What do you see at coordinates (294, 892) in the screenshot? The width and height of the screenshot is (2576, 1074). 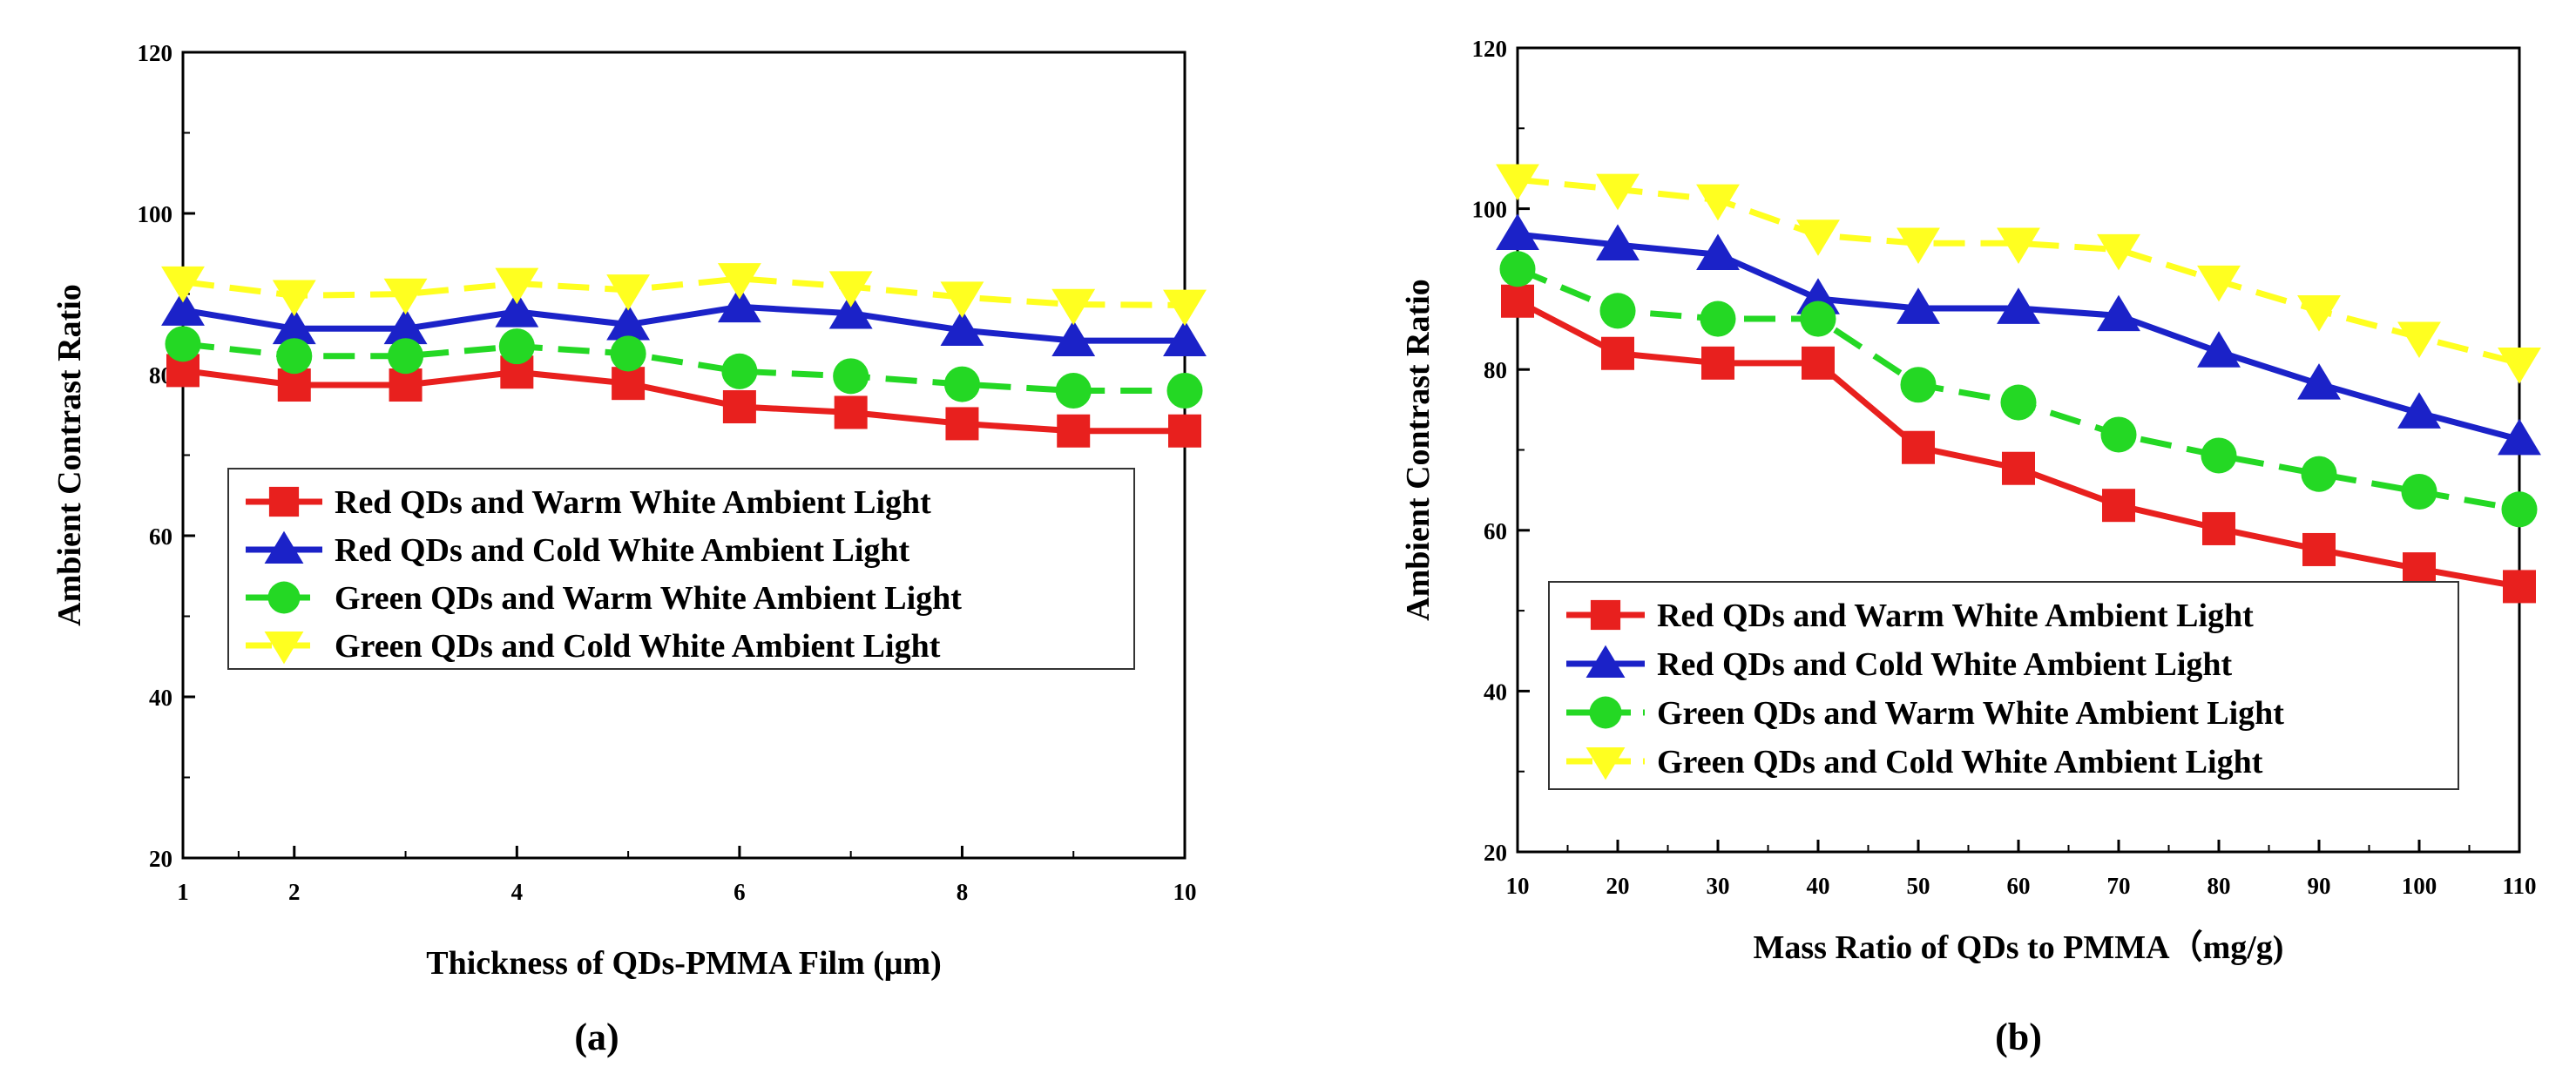 I see `x-tick-label: 2` at bounding box center [294, 892].